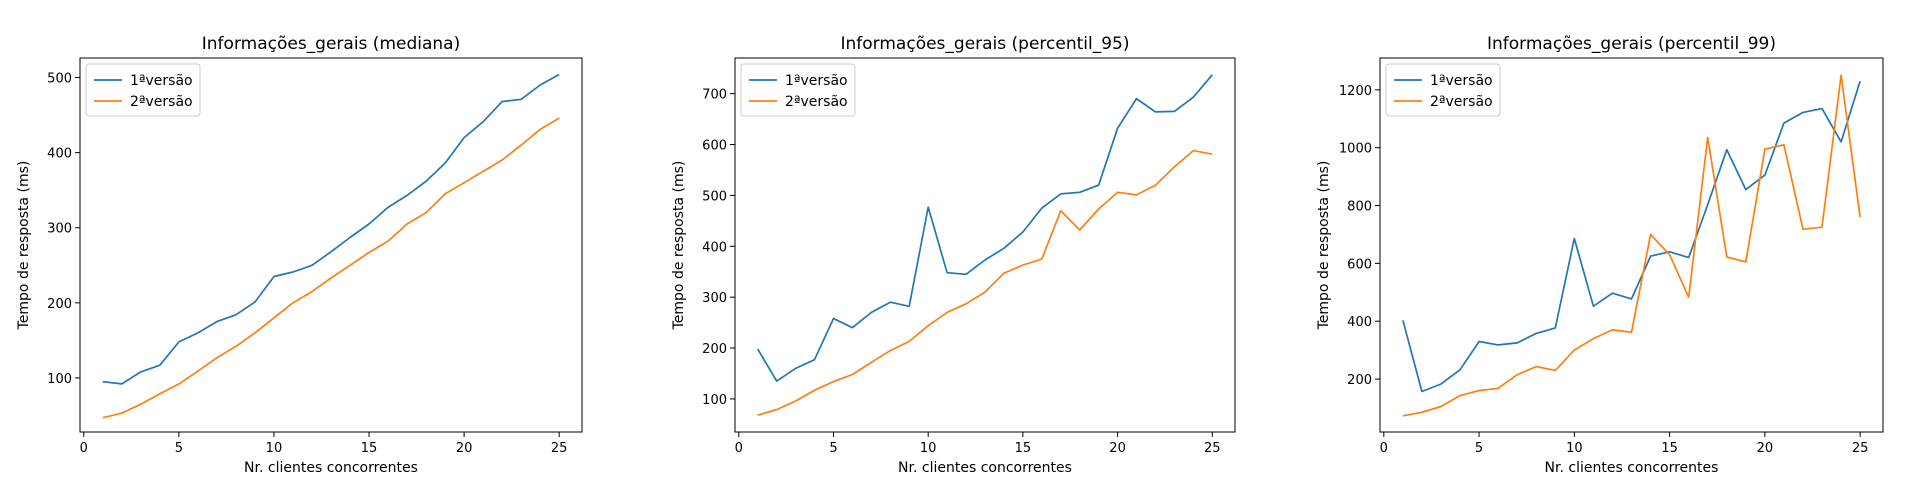 Image resolution: width=1920 pixels, height=480 pixels. What do you see at coordinates (1359, 207) in the screenshot?
I see `y-tick-label: 800` at bounding box center [1359, 207].